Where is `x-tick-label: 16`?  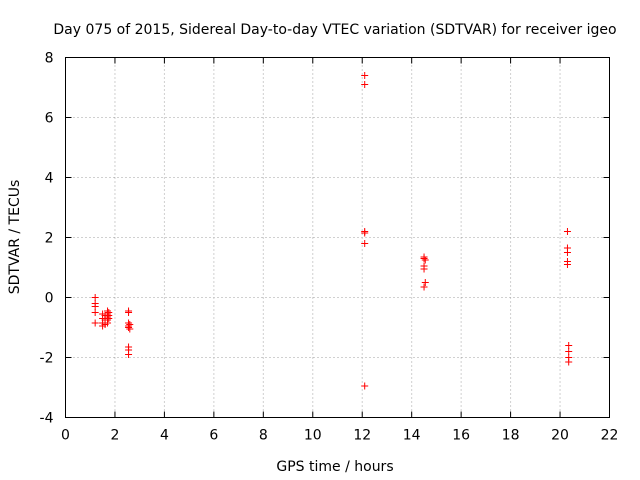
x-tick-label: 16 is located at coordinates (461, 436).